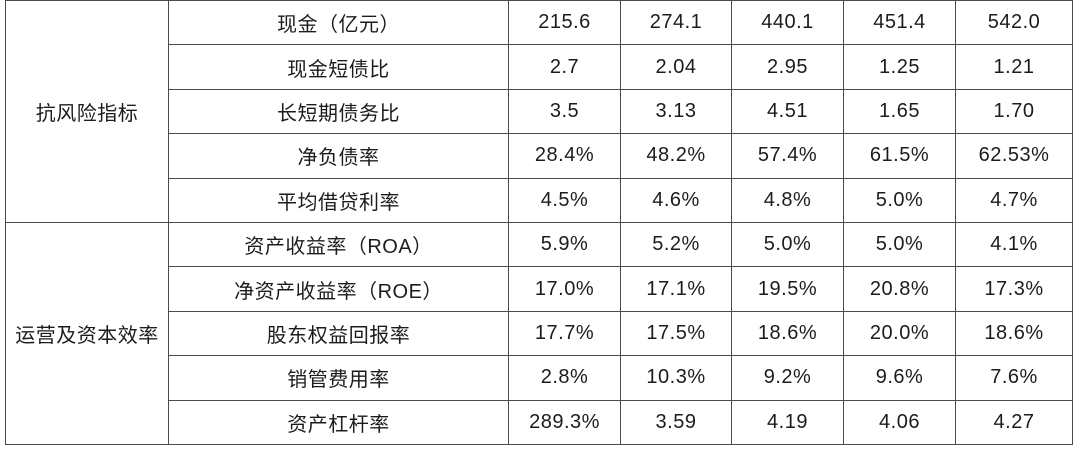 This screenshot has height=450, width=1080. I want to click on value-cell: 9.2%, so click(787, 378).